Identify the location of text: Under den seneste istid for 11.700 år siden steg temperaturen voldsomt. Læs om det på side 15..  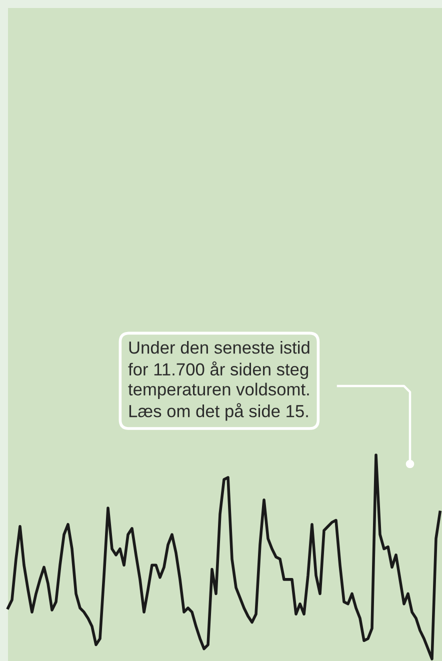
(219, 381).